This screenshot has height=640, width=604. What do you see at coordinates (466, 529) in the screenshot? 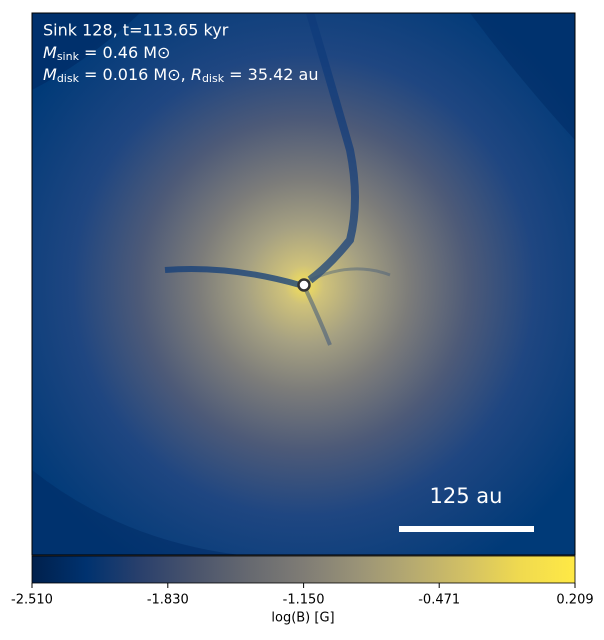
I see `scale-bar` at bounding box center [466, 529].